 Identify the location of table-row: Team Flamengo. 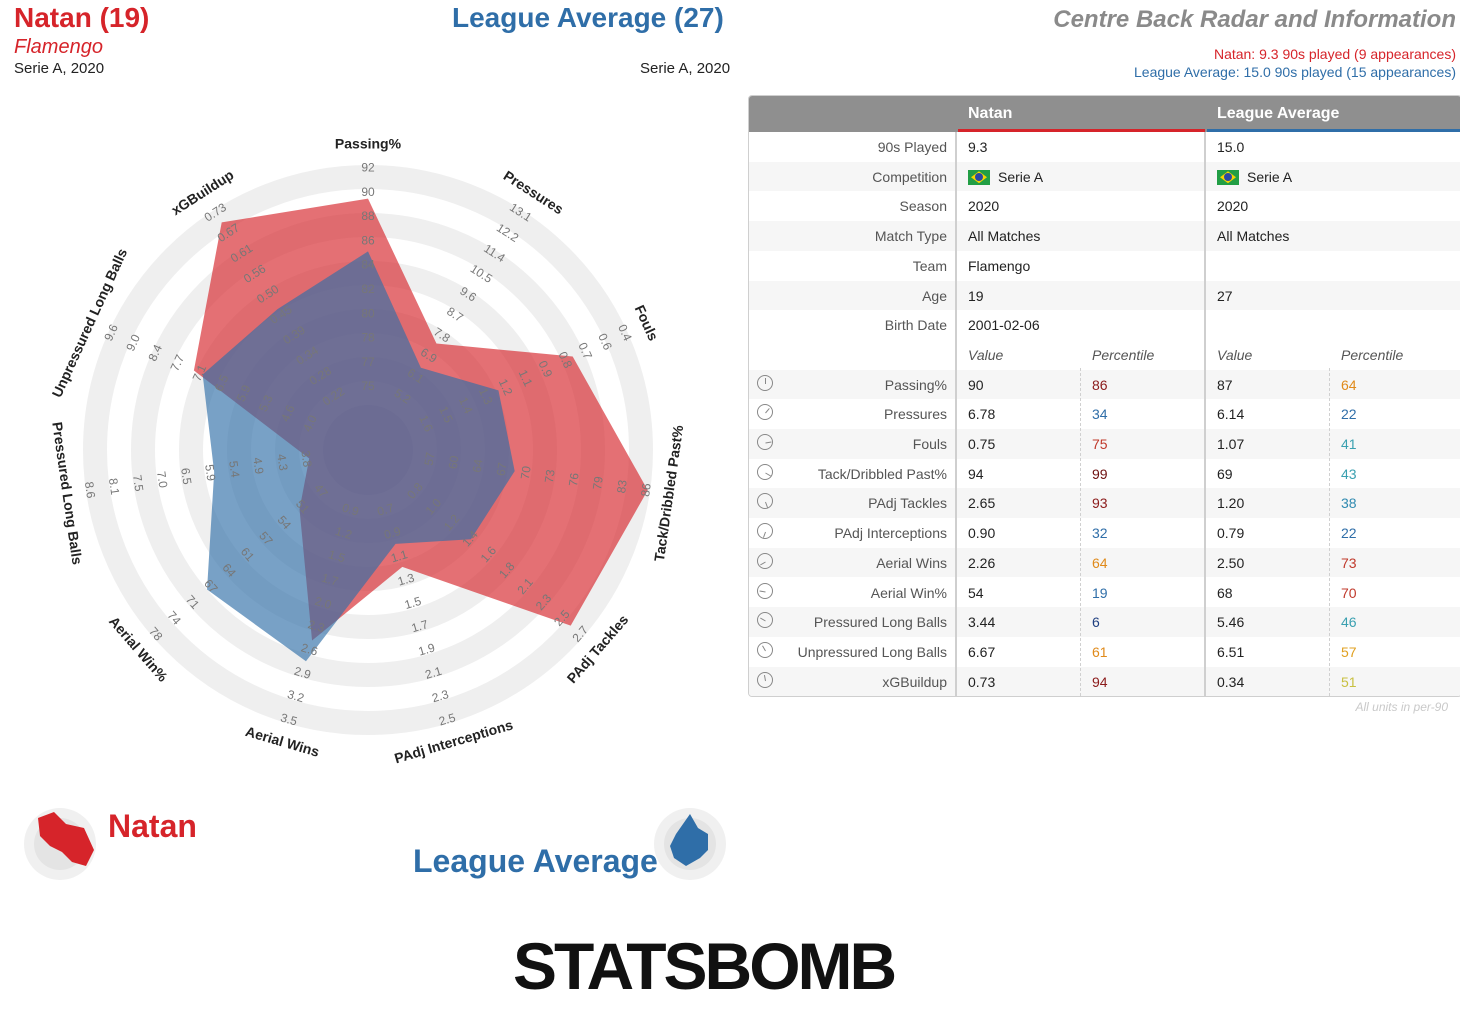
(1104, 266).